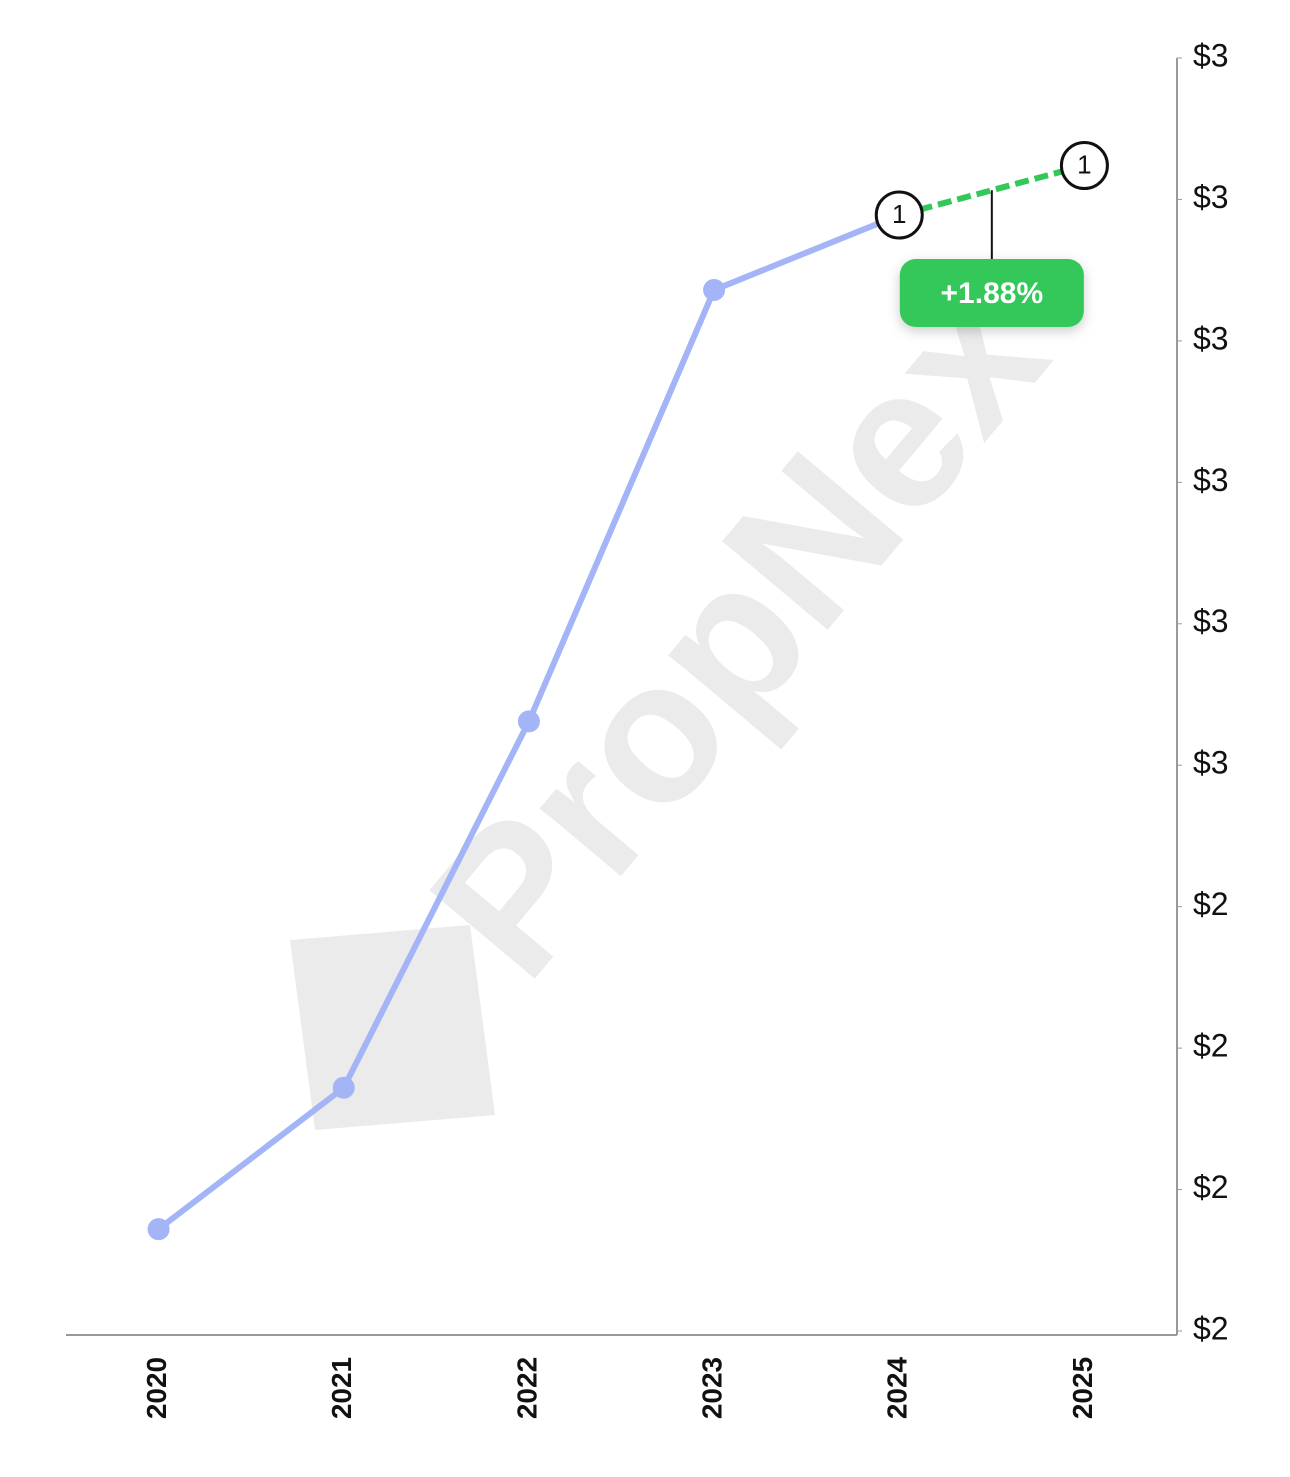 This screenshot has width=1290, height=1477. What do you see at coordinates (897, 1387) in the screenshot?
I see `x-tick-label: 2024` at bounding box center [897, 1387].